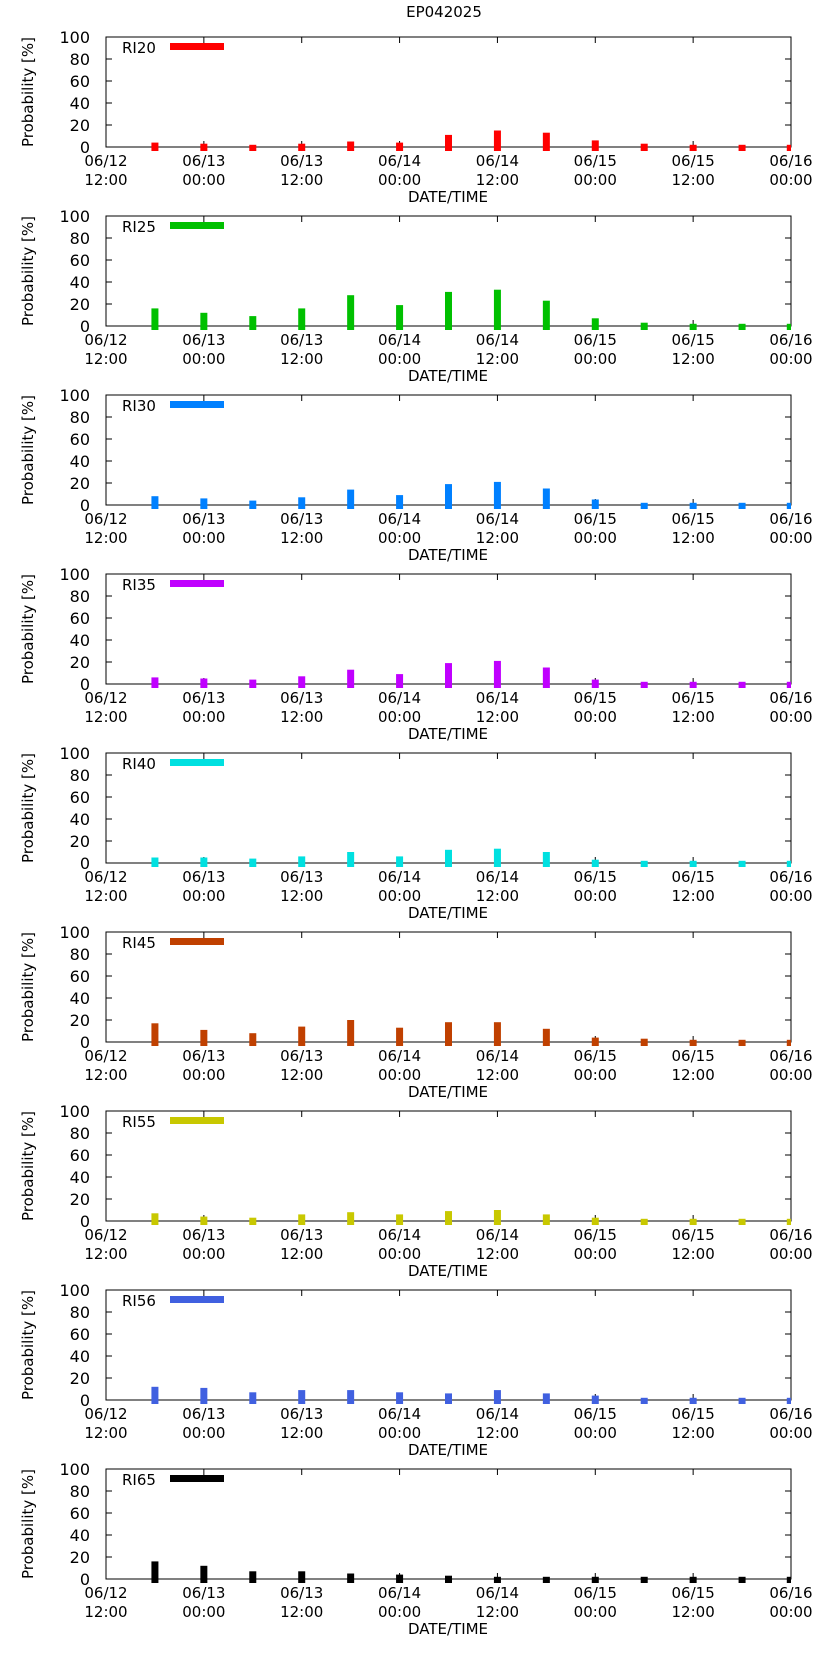 This screenshot has width=822, height=1658. Describe the element at coordinates (85, 1400) in the screenshot. I see `y-tick-label: 0` at that location.